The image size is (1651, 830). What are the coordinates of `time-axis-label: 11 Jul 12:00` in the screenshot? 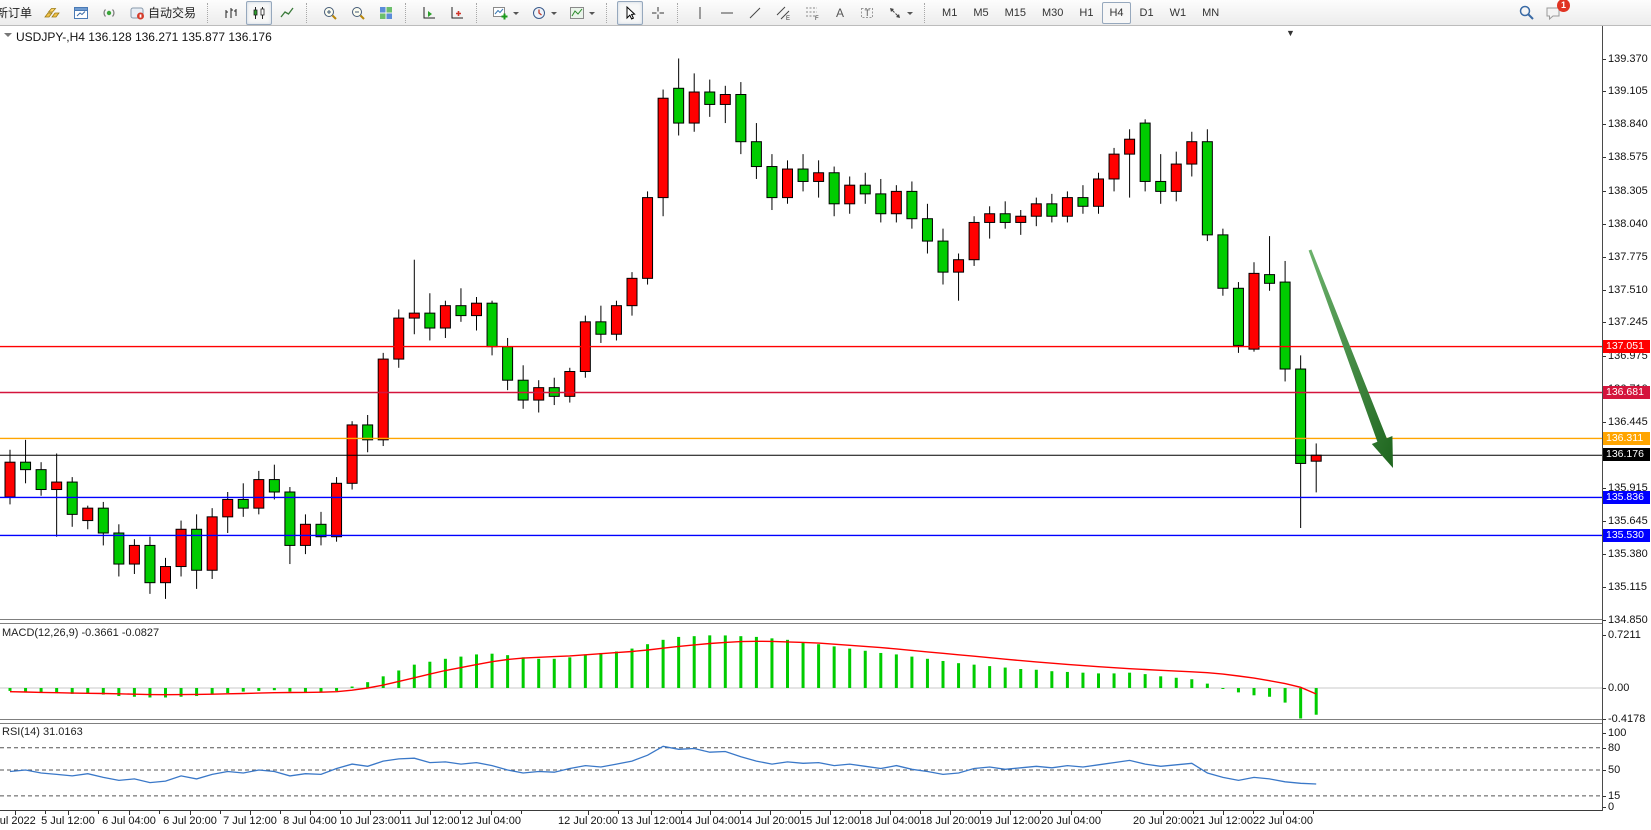 It's located at (430, 821).